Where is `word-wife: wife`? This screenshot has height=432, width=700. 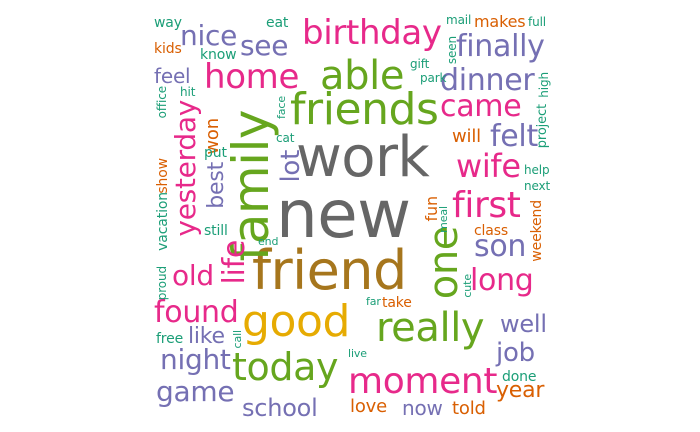
word-wife: wife is located at coordinates (488, 166).